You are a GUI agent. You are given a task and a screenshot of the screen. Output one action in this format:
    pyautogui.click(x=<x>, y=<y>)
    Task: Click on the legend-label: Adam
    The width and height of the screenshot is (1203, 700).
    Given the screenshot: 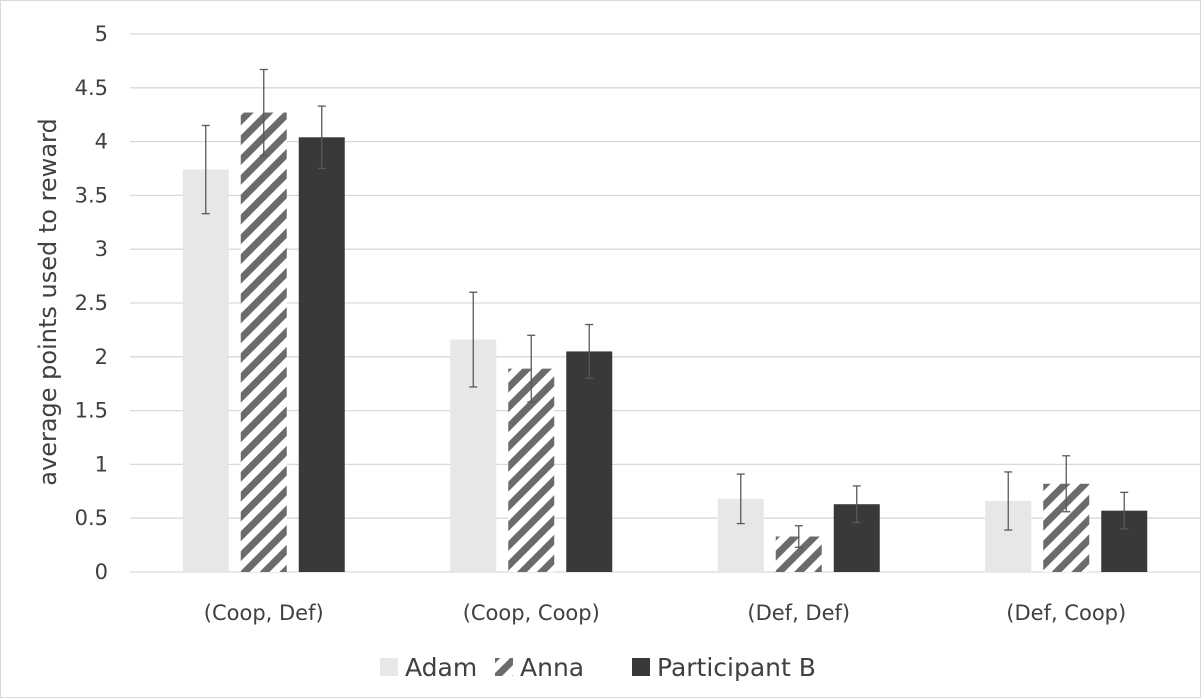 What is the action you would take?
    pyautogui.click(x=441, y=667)
    